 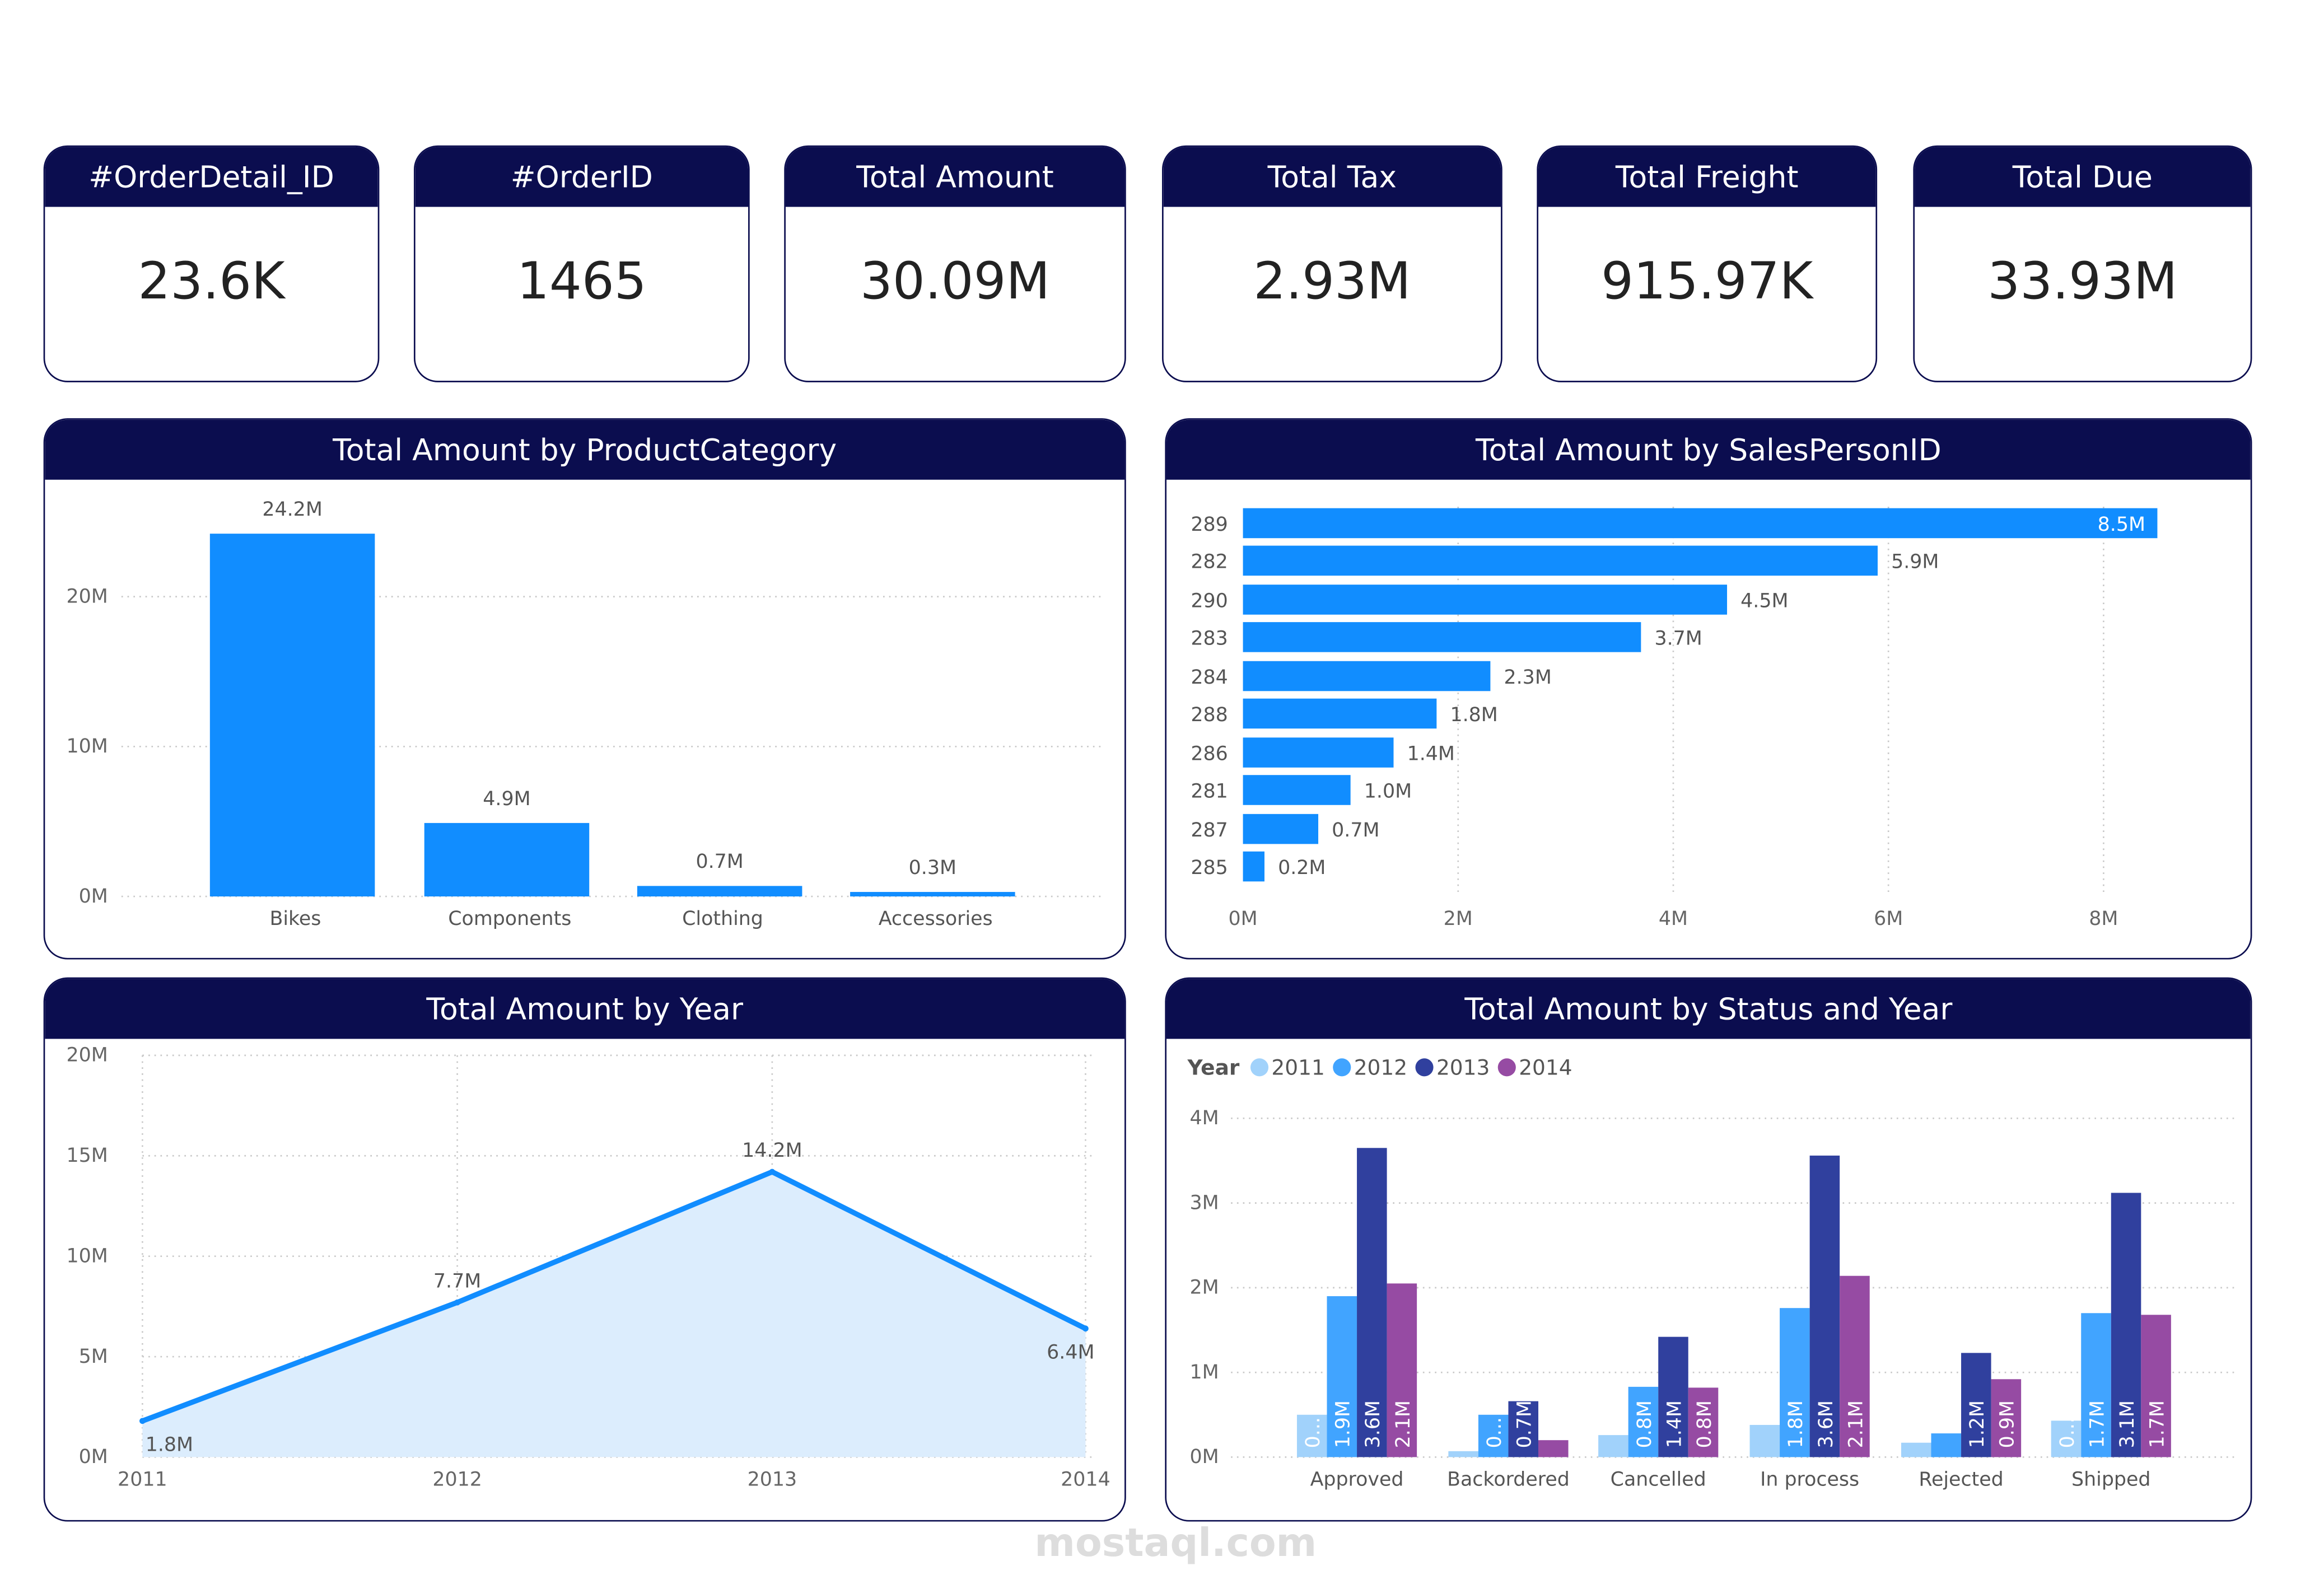 What do you see at coordinates (955, 177) in the screenshot?
I see `kpi-label: Total Amount` at bounding box center [955, 177].